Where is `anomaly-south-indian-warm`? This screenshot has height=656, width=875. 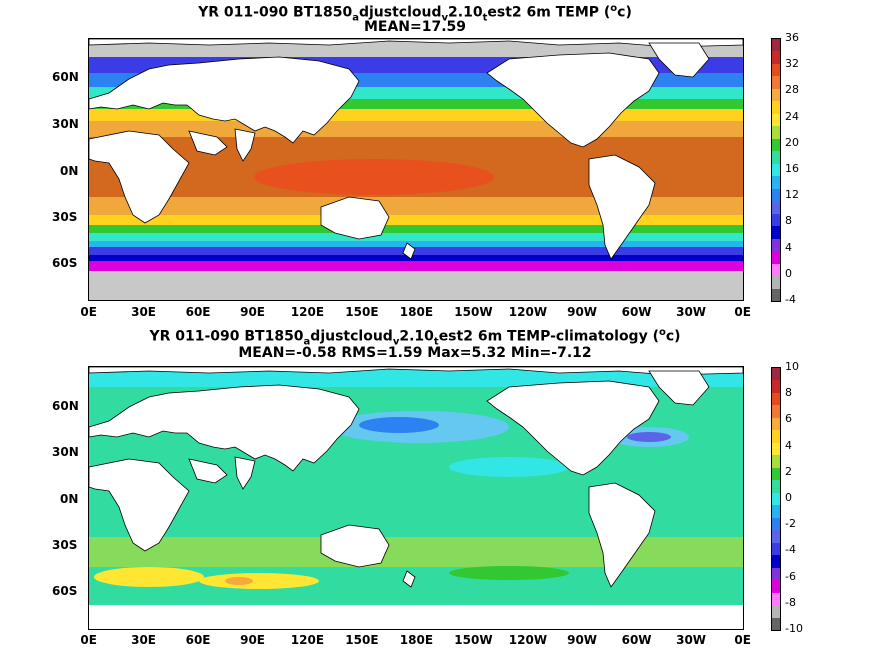
anomaly-south-indian-warm is located at coordinates (259, 581).